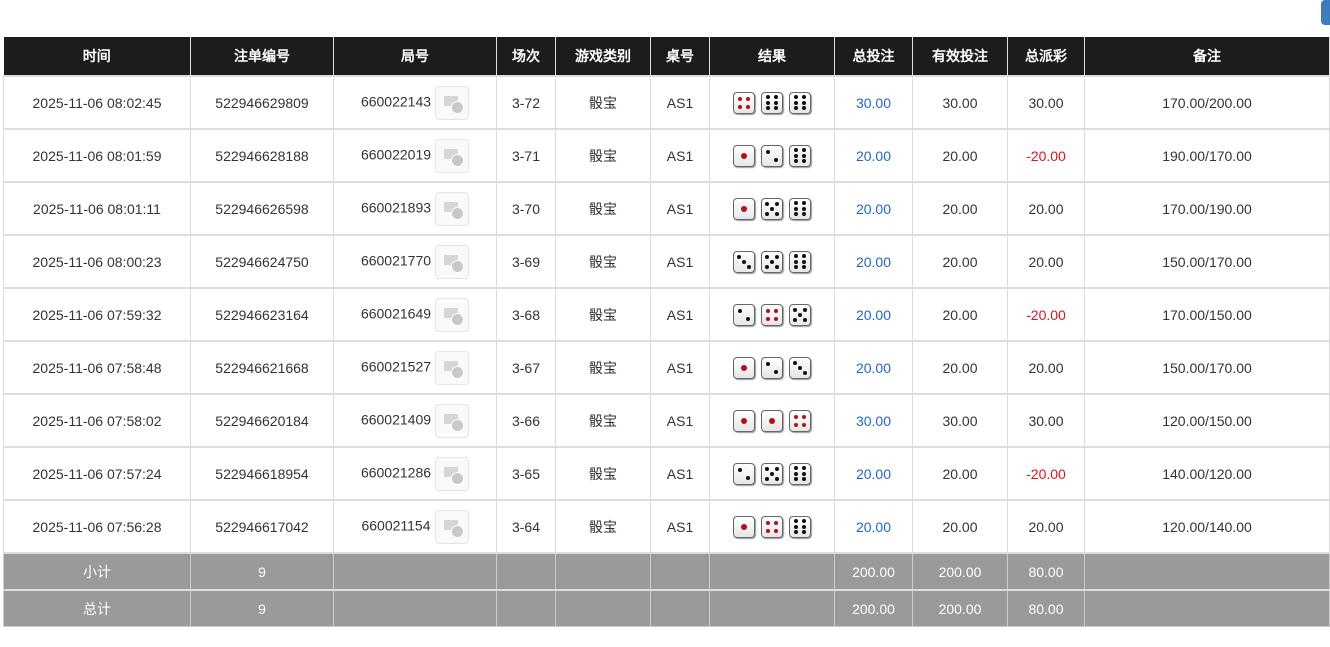  What do you see at coordinates (526, 367) in the screenshot?
I see `session-cell: 3-67` at bounding box center [526, 367].